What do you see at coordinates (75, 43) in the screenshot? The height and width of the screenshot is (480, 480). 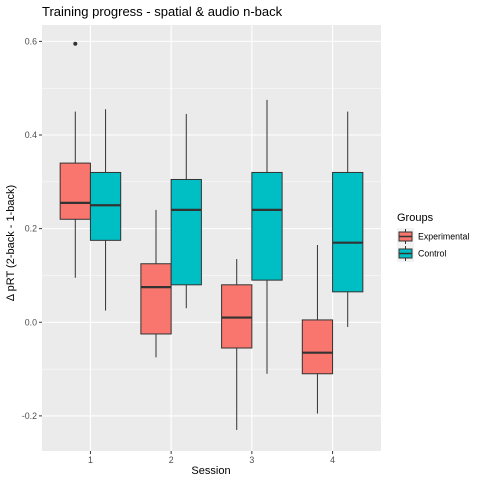 I see `outlier-point` at bounding box center [75, 43].